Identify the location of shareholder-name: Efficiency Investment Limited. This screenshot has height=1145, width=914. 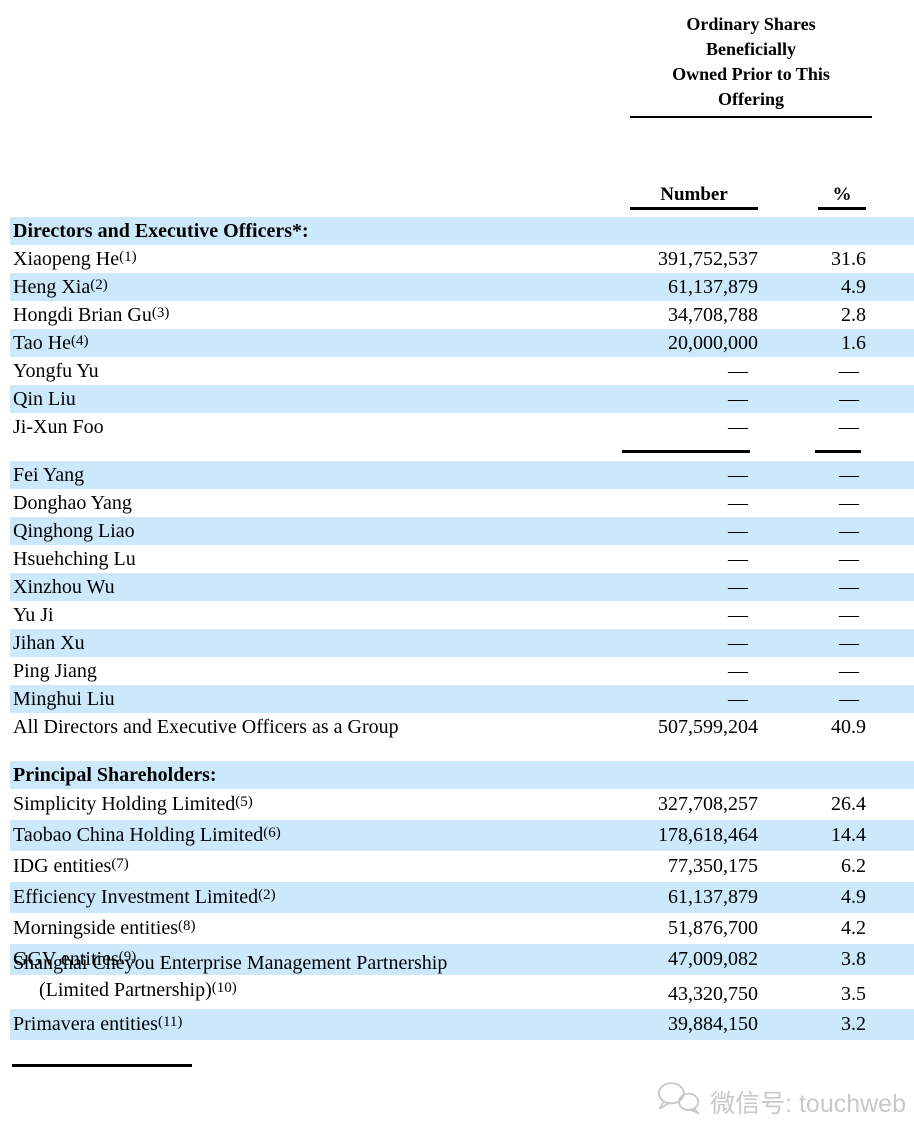
(136, 897).